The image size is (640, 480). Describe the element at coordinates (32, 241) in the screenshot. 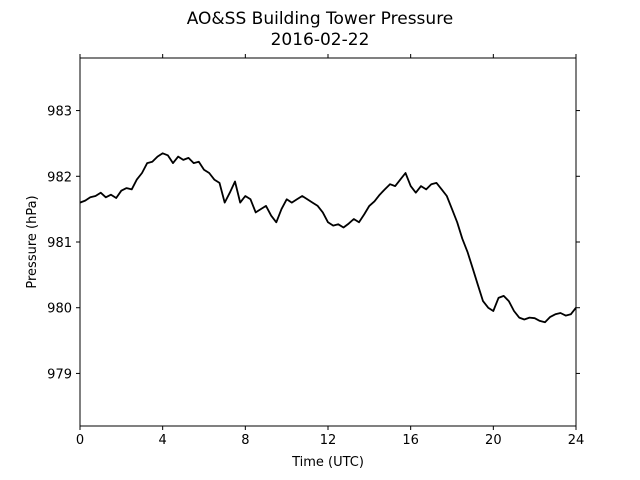

I see `y-axis-label: Pressure (hPa)` at that location.